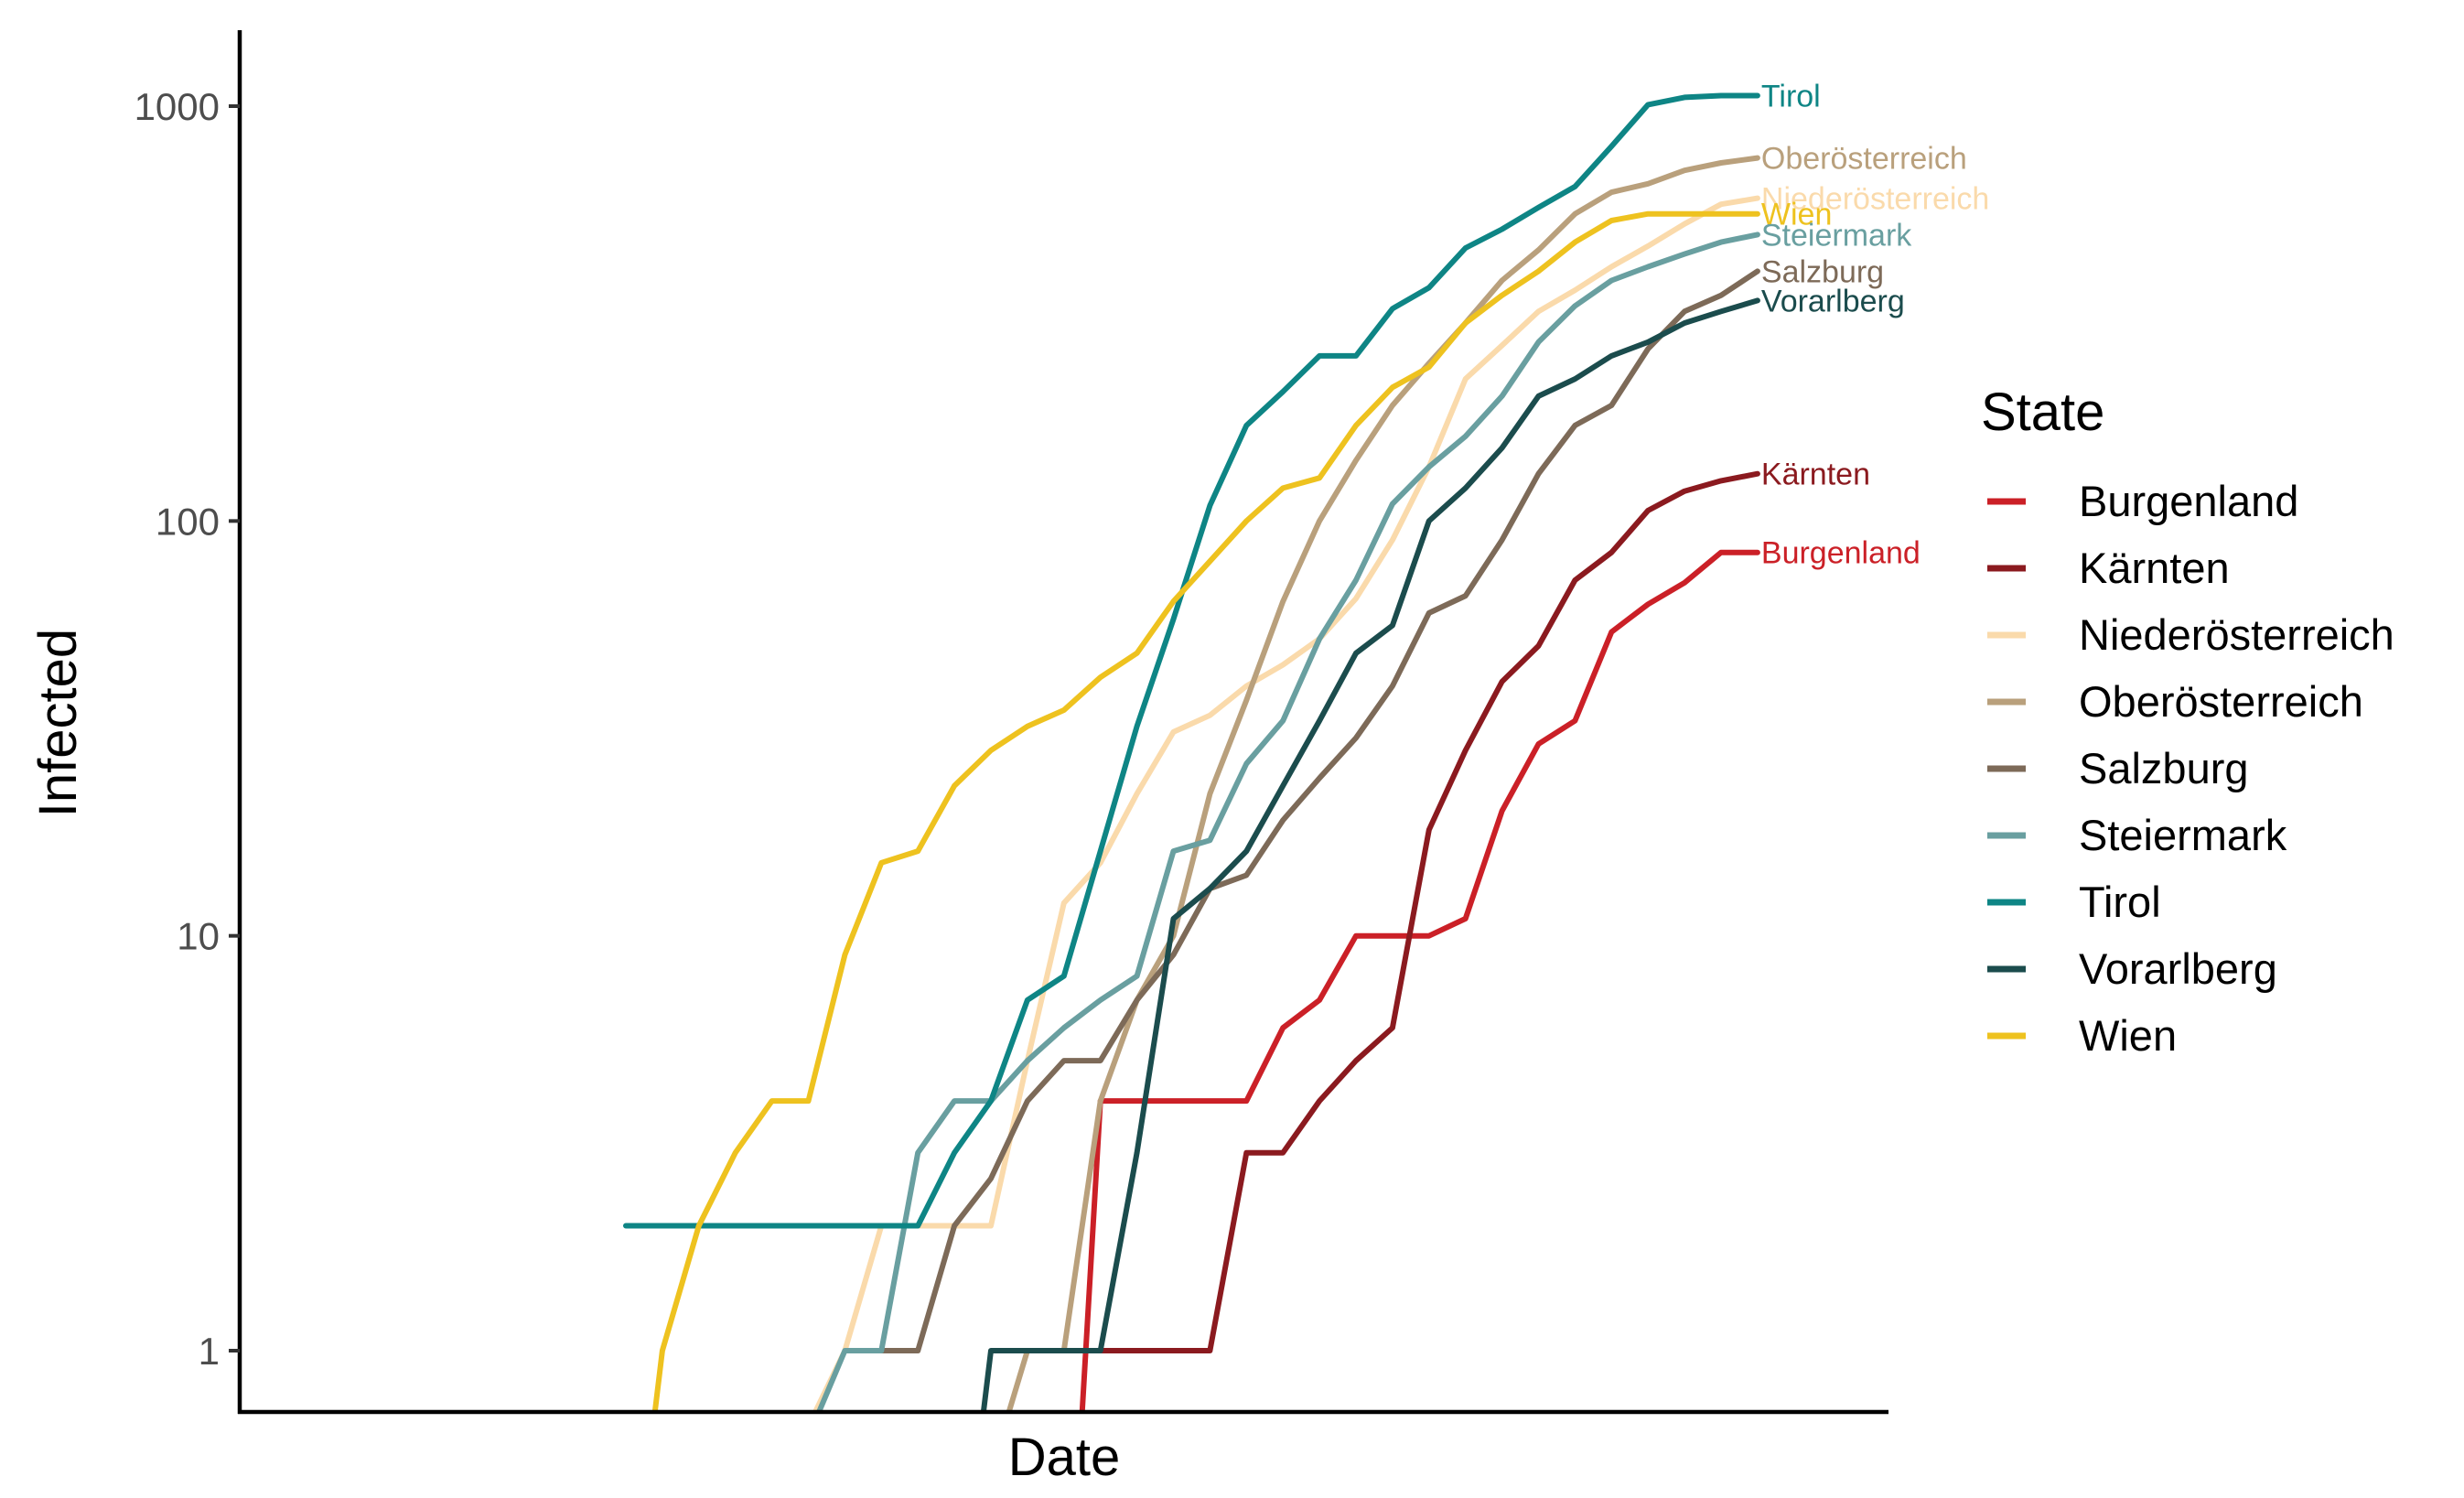 The image size is (2464, 1498). Describe the element at coordinates (177, 106) in the screenshot. I see `y-tick-label: 1000` at that location.